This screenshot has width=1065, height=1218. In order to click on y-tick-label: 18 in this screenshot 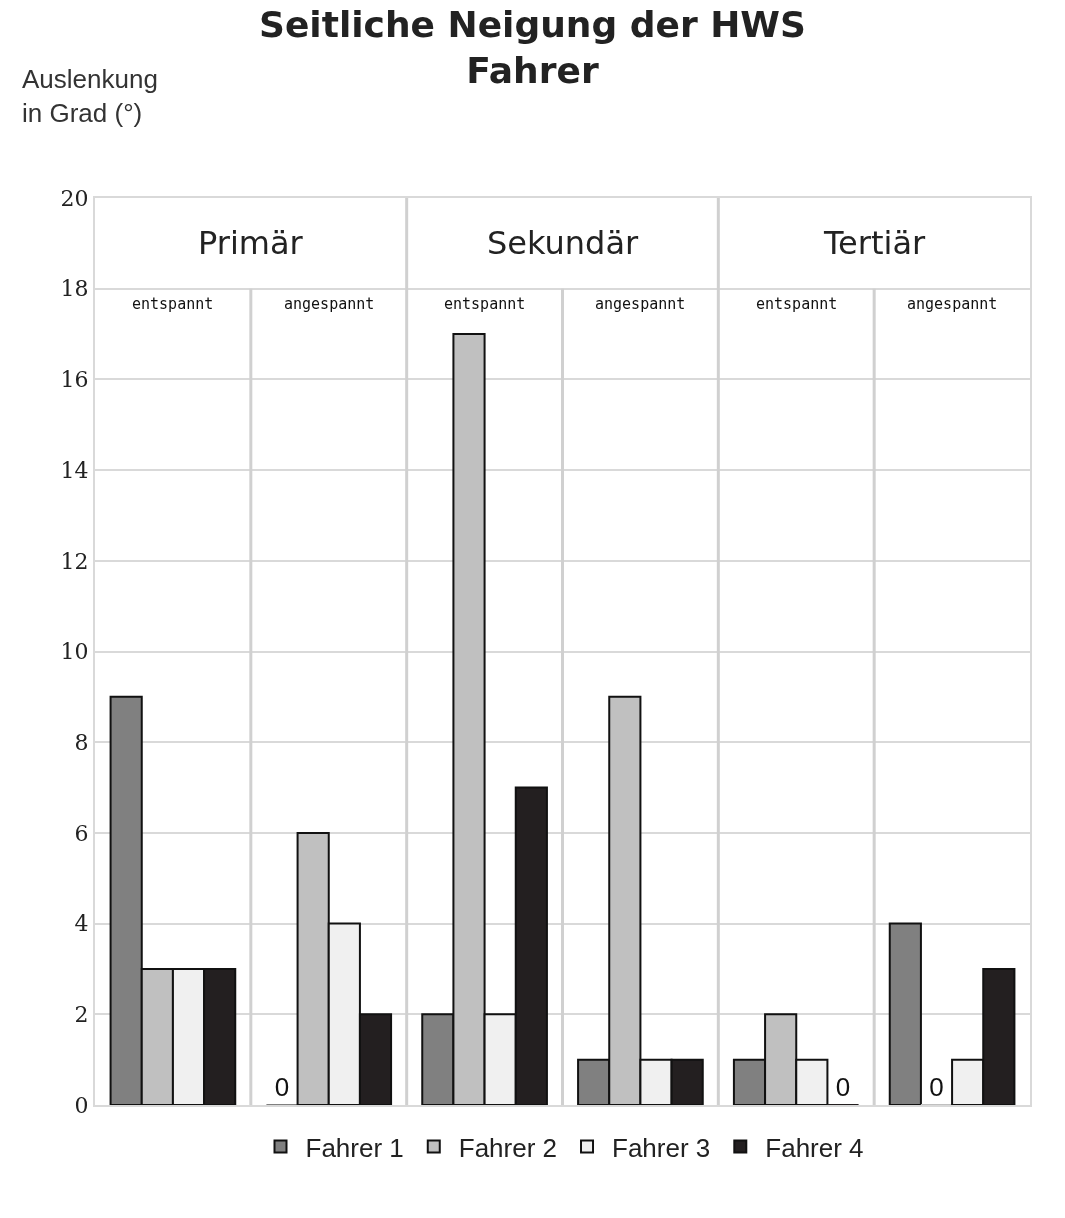, I will do `click(74, 289)`.